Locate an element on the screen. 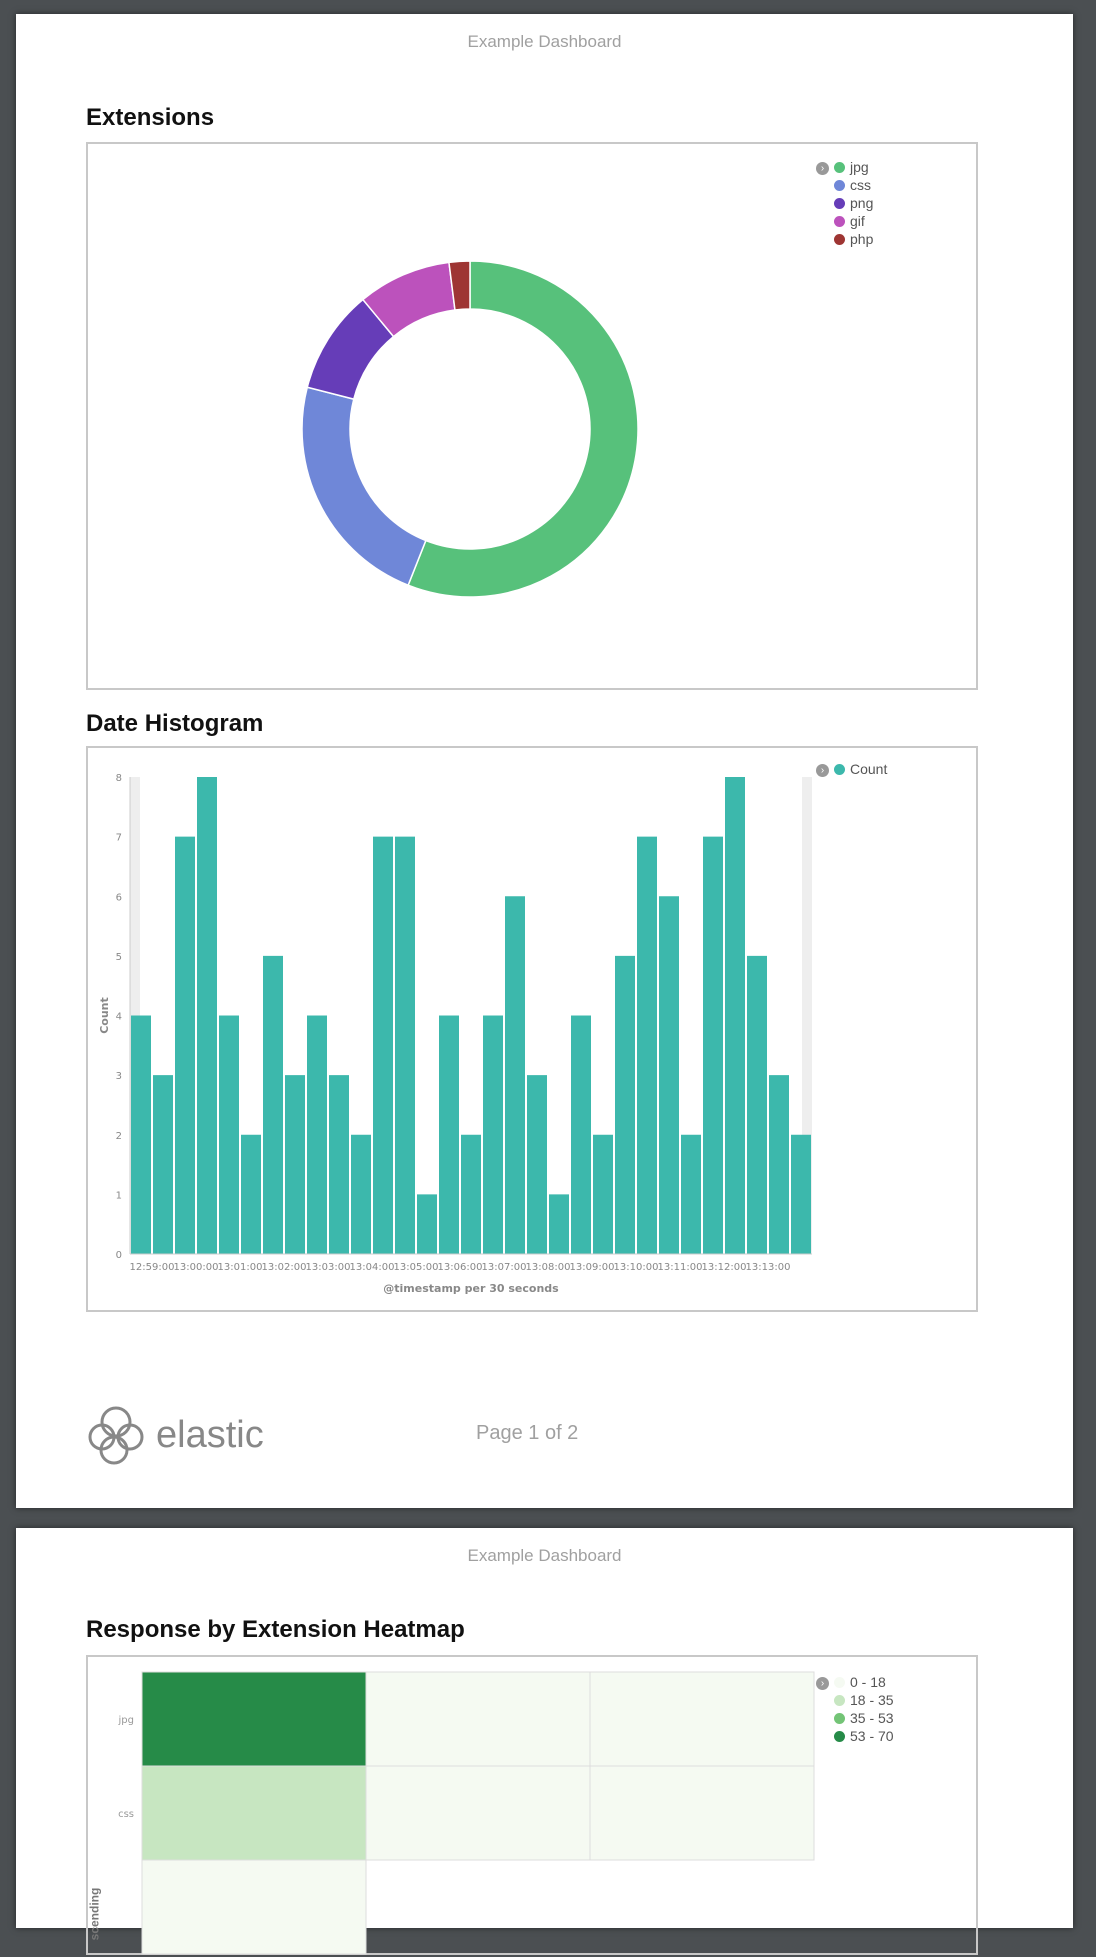 This screenshot has width=1096, height=1957. y-tick-label: 5 is located at coordinates (119, 957).